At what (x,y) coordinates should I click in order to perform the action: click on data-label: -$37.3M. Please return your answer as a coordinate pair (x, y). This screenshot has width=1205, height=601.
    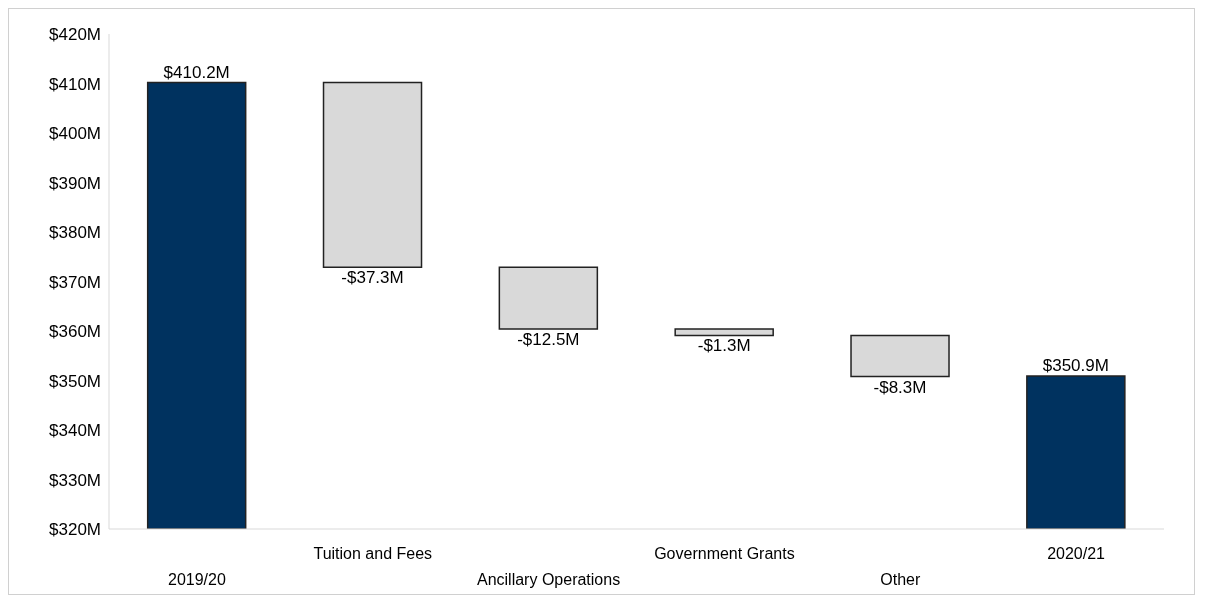
    Looking at the image, I should click on (372, 278).